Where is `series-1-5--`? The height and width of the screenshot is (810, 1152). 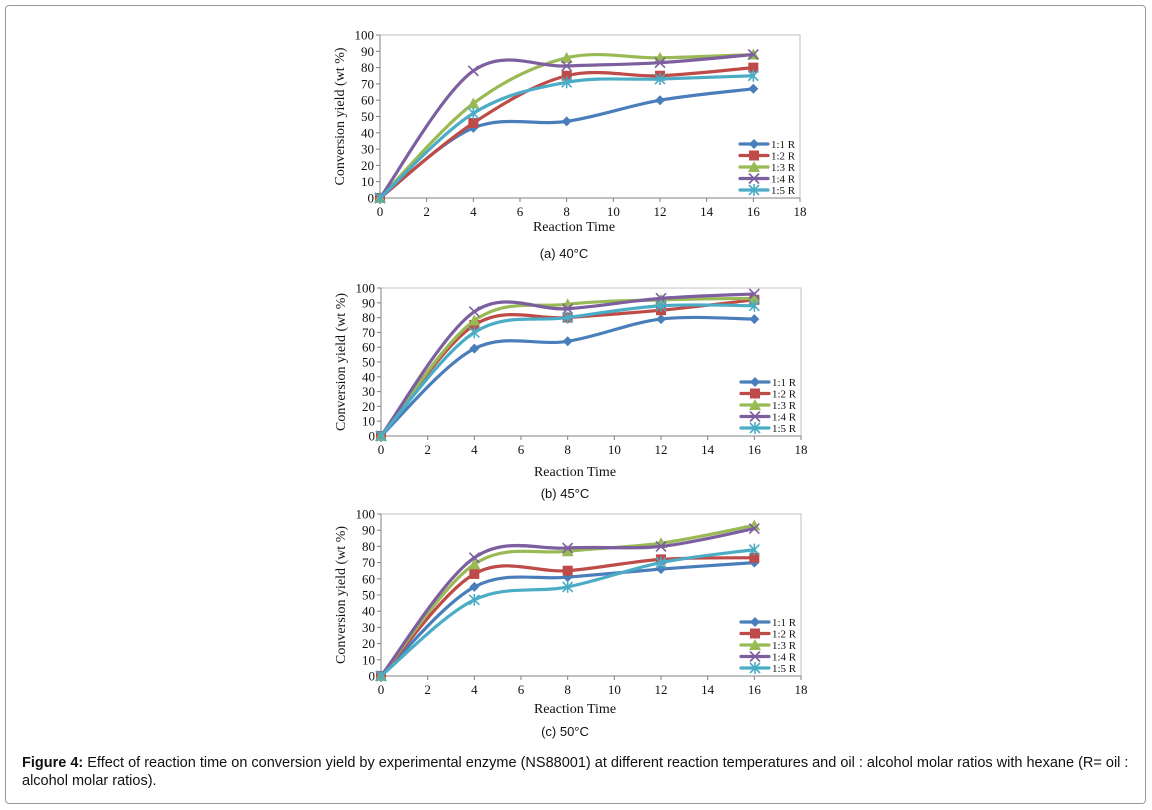
series-1-5-- is located at coordinates (567, 370).